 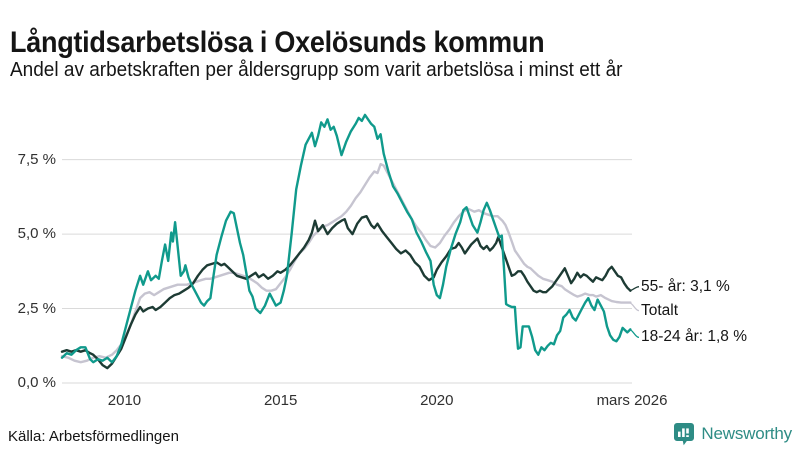 I want to click on page-title: Långtidsarbetslösa i Oxelösunds kommun, so click(x=277, y=43).